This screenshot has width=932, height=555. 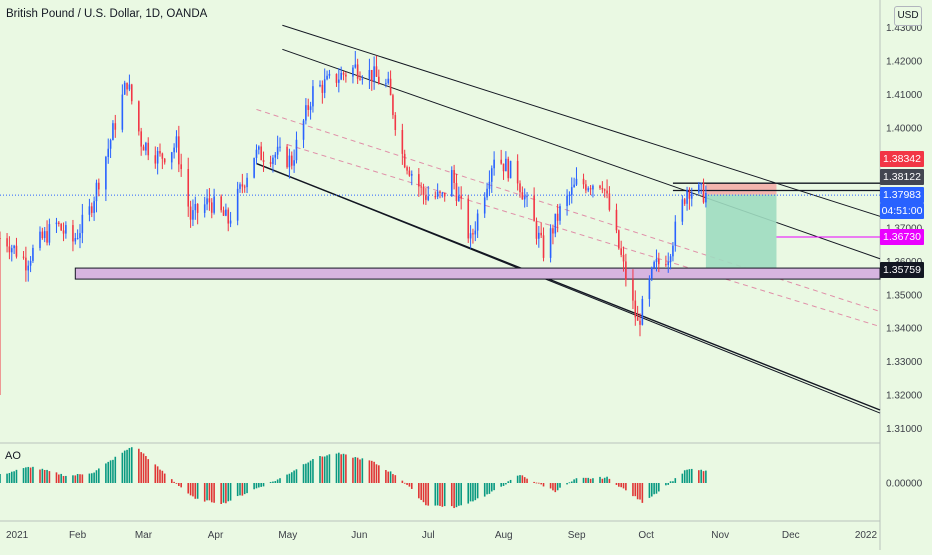 I want to click on price-axis-tag: 1.38122, so click(x=902, y=177).